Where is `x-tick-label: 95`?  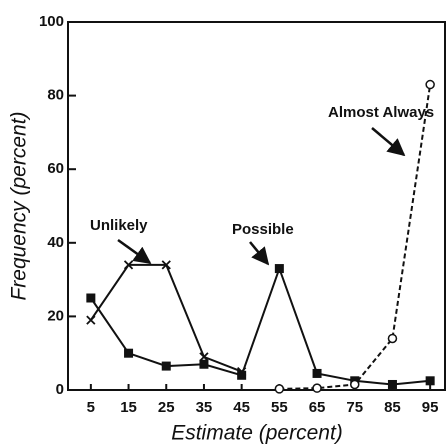 x-tick-label: 95 is located at coordinates (430, 407).